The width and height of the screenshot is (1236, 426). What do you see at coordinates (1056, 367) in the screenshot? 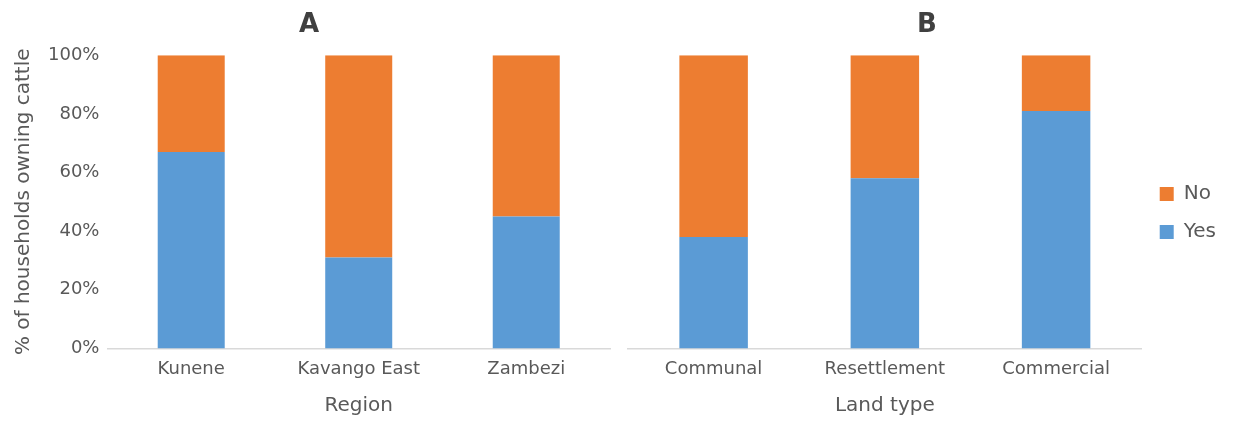
I see `x-tick-label: Commercial` at bounding box center [1056, 367].